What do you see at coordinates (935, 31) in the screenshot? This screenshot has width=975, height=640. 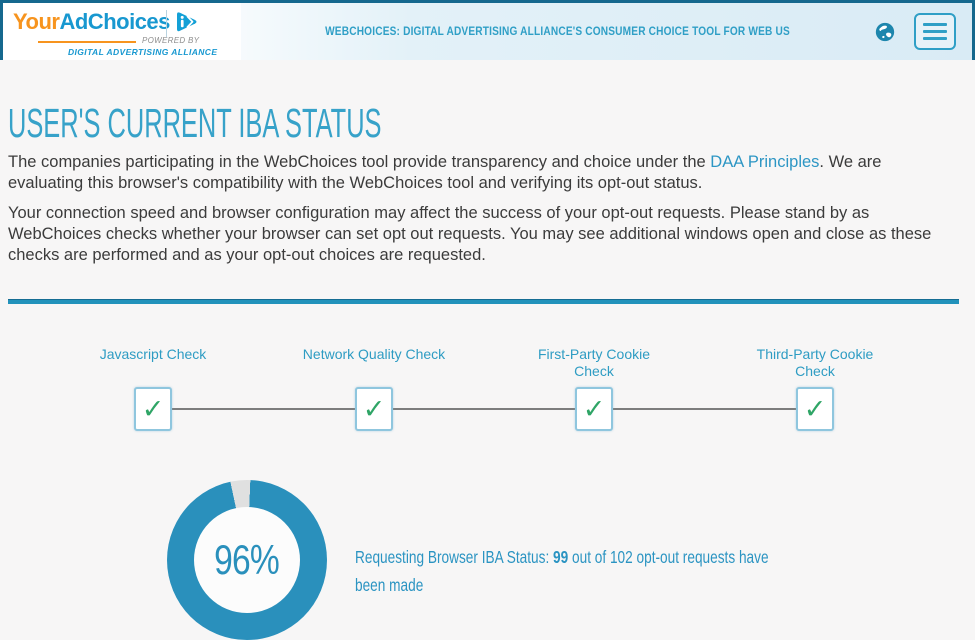 I see `hamburger-menu-button` at bounding box center [935, 31].